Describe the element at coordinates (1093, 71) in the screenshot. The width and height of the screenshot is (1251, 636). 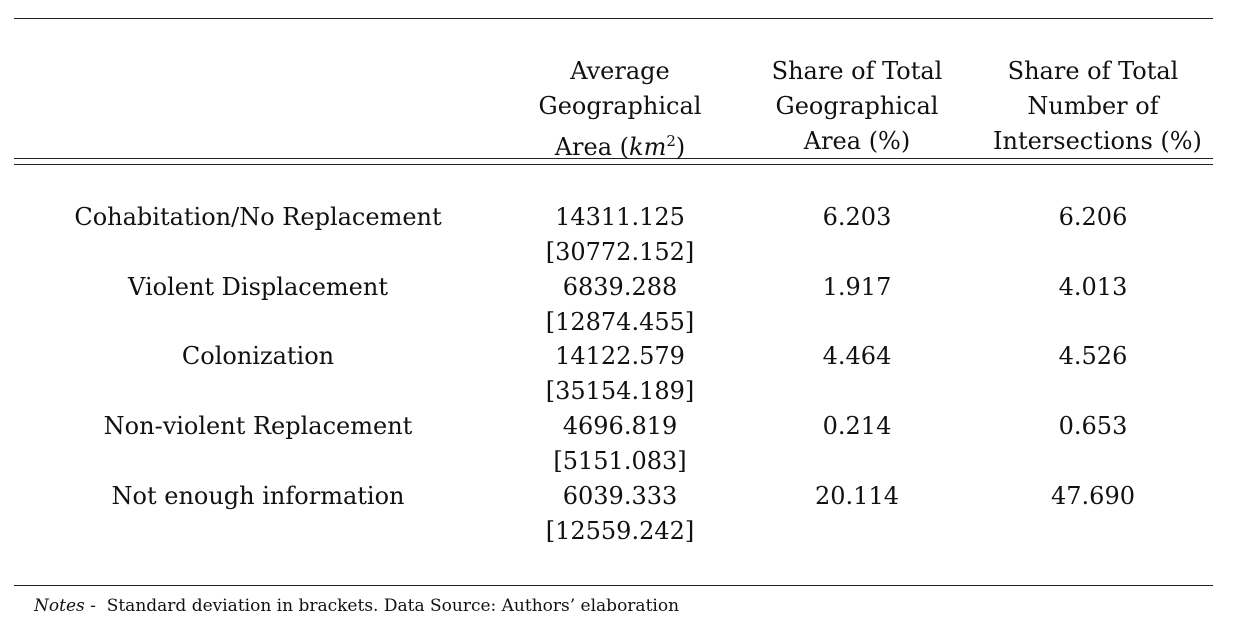
I see `header-share-int-line1: Share of Total` at that location.